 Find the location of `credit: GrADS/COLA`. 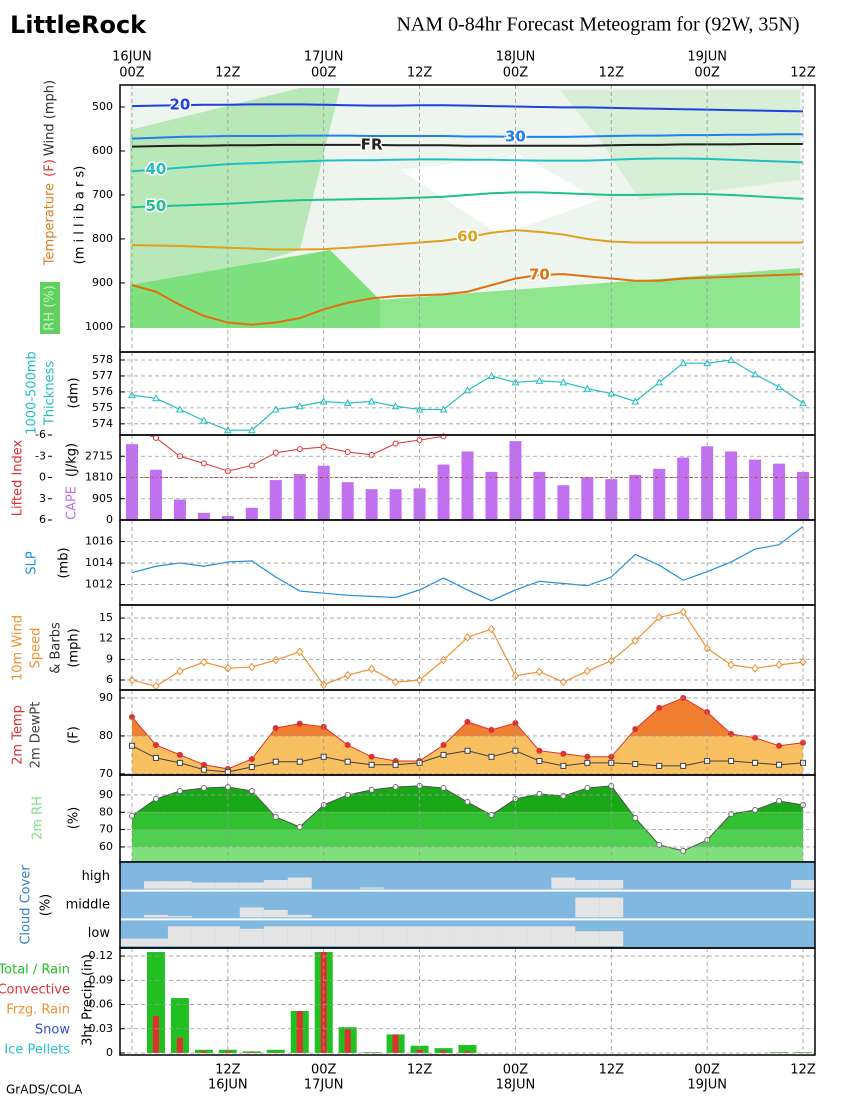

credit: GrADS/COLA is located at coordinates (44, 1090).